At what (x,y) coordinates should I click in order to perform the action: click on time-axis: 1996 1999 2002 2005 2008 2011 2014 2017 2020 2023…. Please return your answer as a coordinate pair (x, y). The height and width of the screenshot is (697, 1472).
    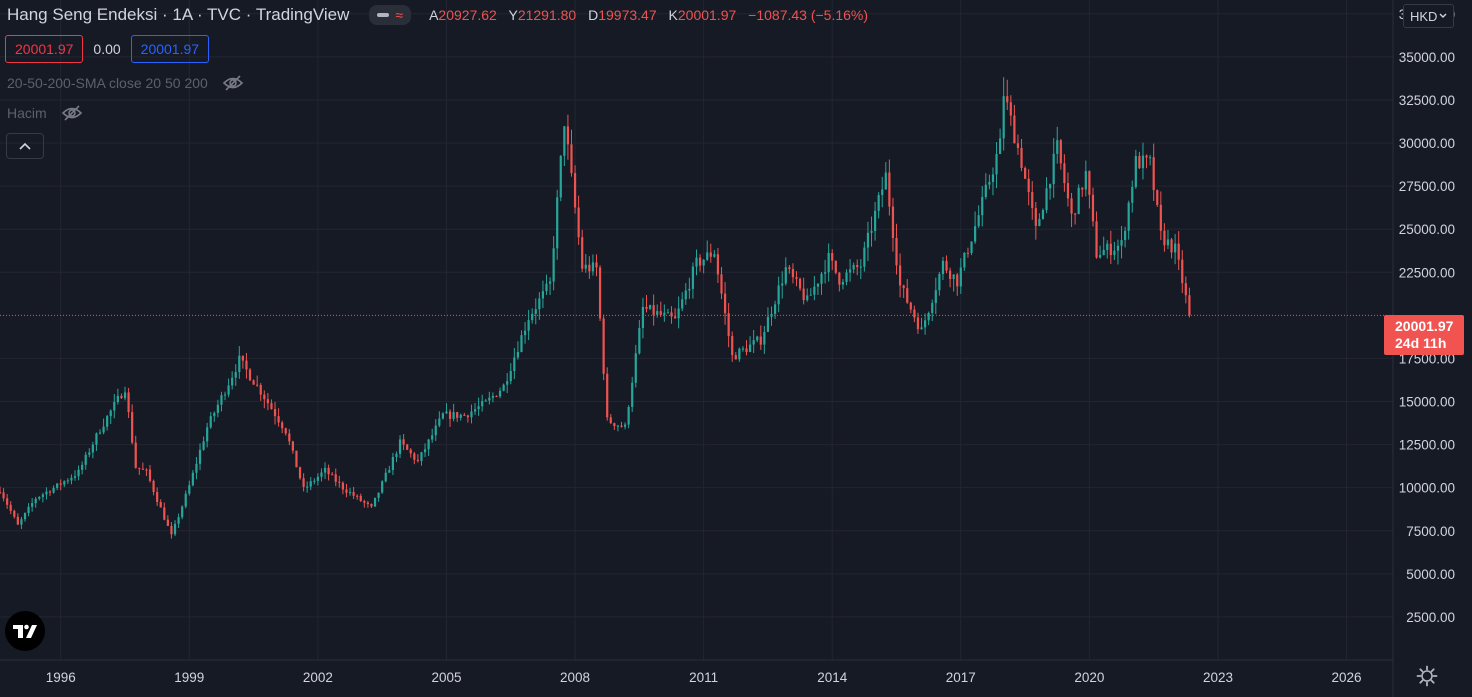
    Looking at the image, I should click on (704, 677).